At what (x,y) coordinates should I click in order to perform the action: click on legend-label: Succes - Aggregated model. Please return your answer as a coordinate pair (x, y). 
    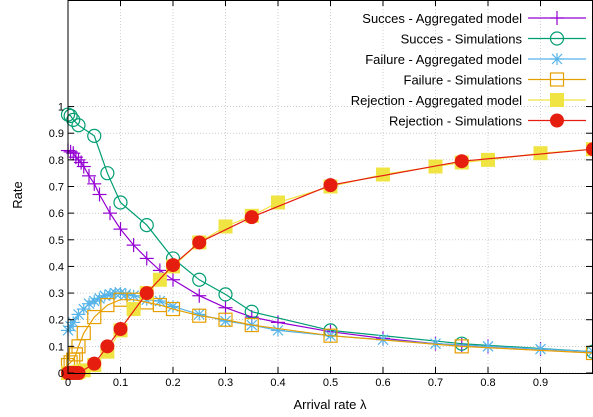
    Looking at the image, I should click on (442, 18).